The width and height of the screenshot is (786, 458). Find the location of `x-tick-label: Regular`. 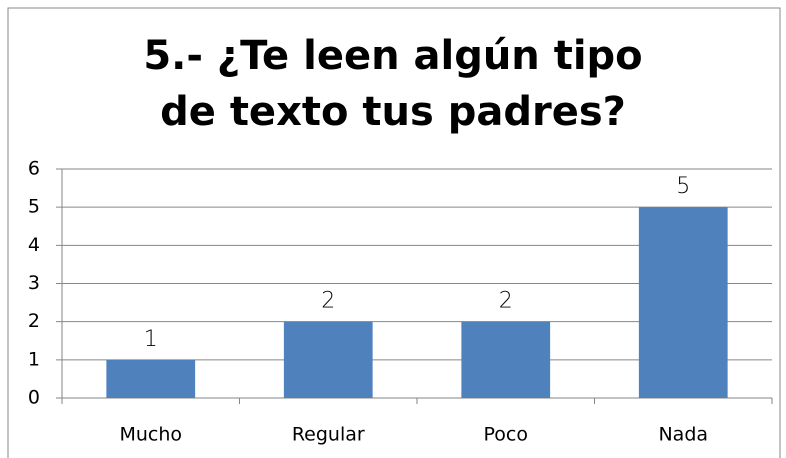

x-tick-label: Regular is located at coordinates (328, 435).